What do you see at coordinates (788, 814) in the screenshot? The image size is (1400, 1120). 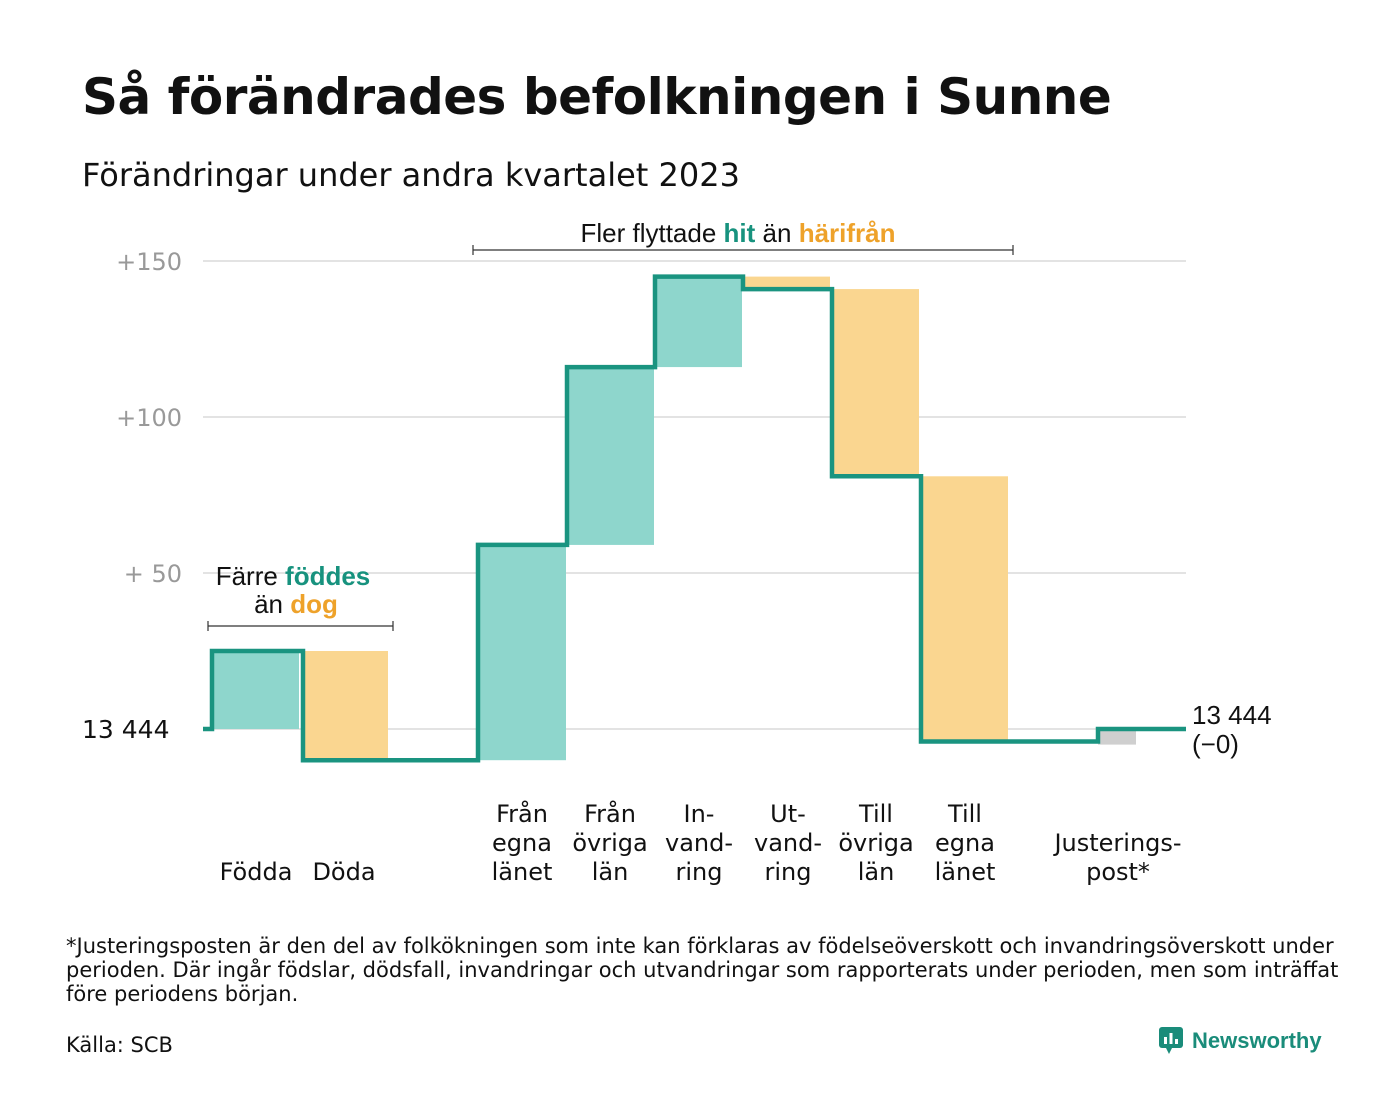 I see `category-label: Ut-` at bounding box center [788, 814].